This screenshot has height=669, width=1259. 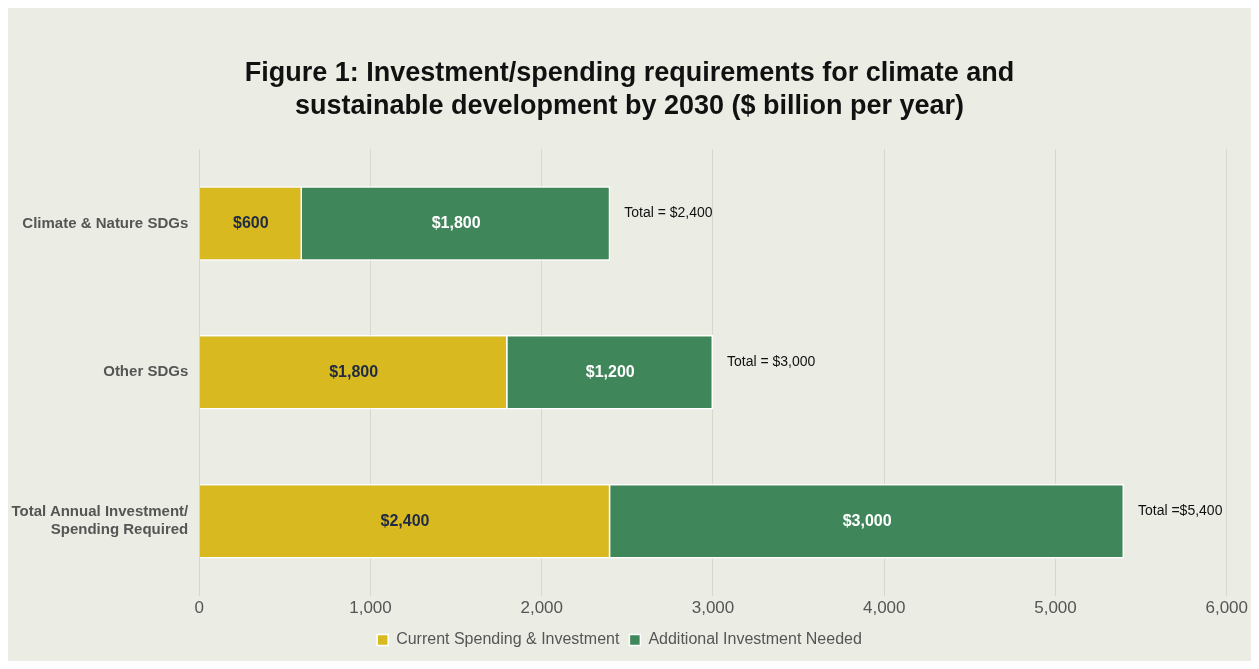 What do you see at coordinates (105, 222) in the screenshot?
I see `y-tick-label: Climate & Nature SDGs` at bounding box center [105, 222].